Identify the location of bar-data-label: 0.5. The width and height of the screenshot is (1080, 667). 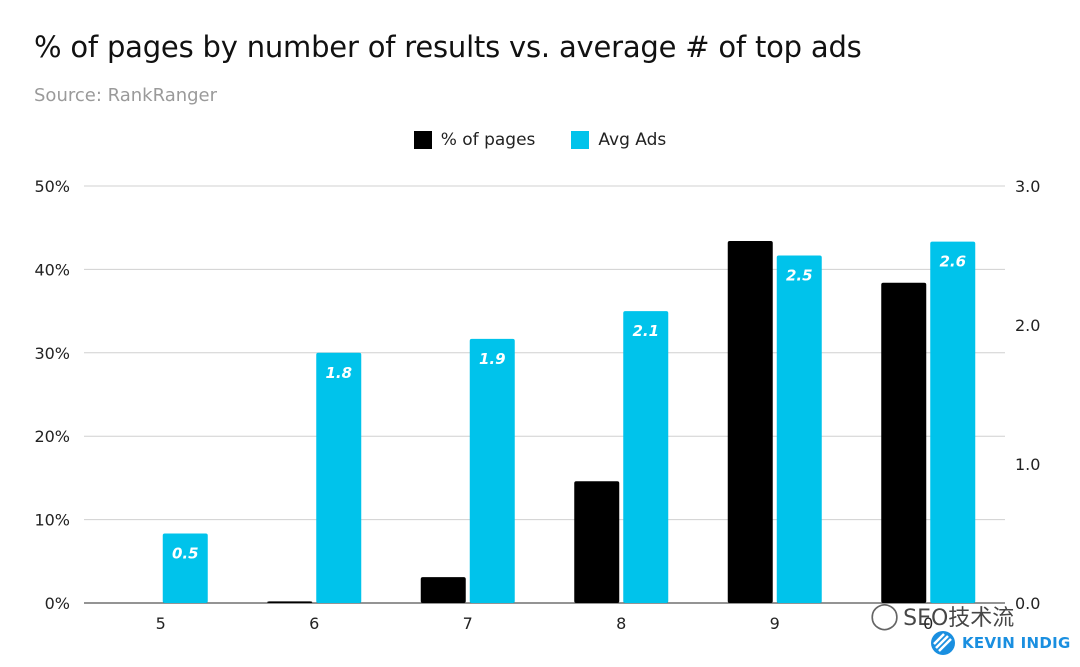
(185, 554).